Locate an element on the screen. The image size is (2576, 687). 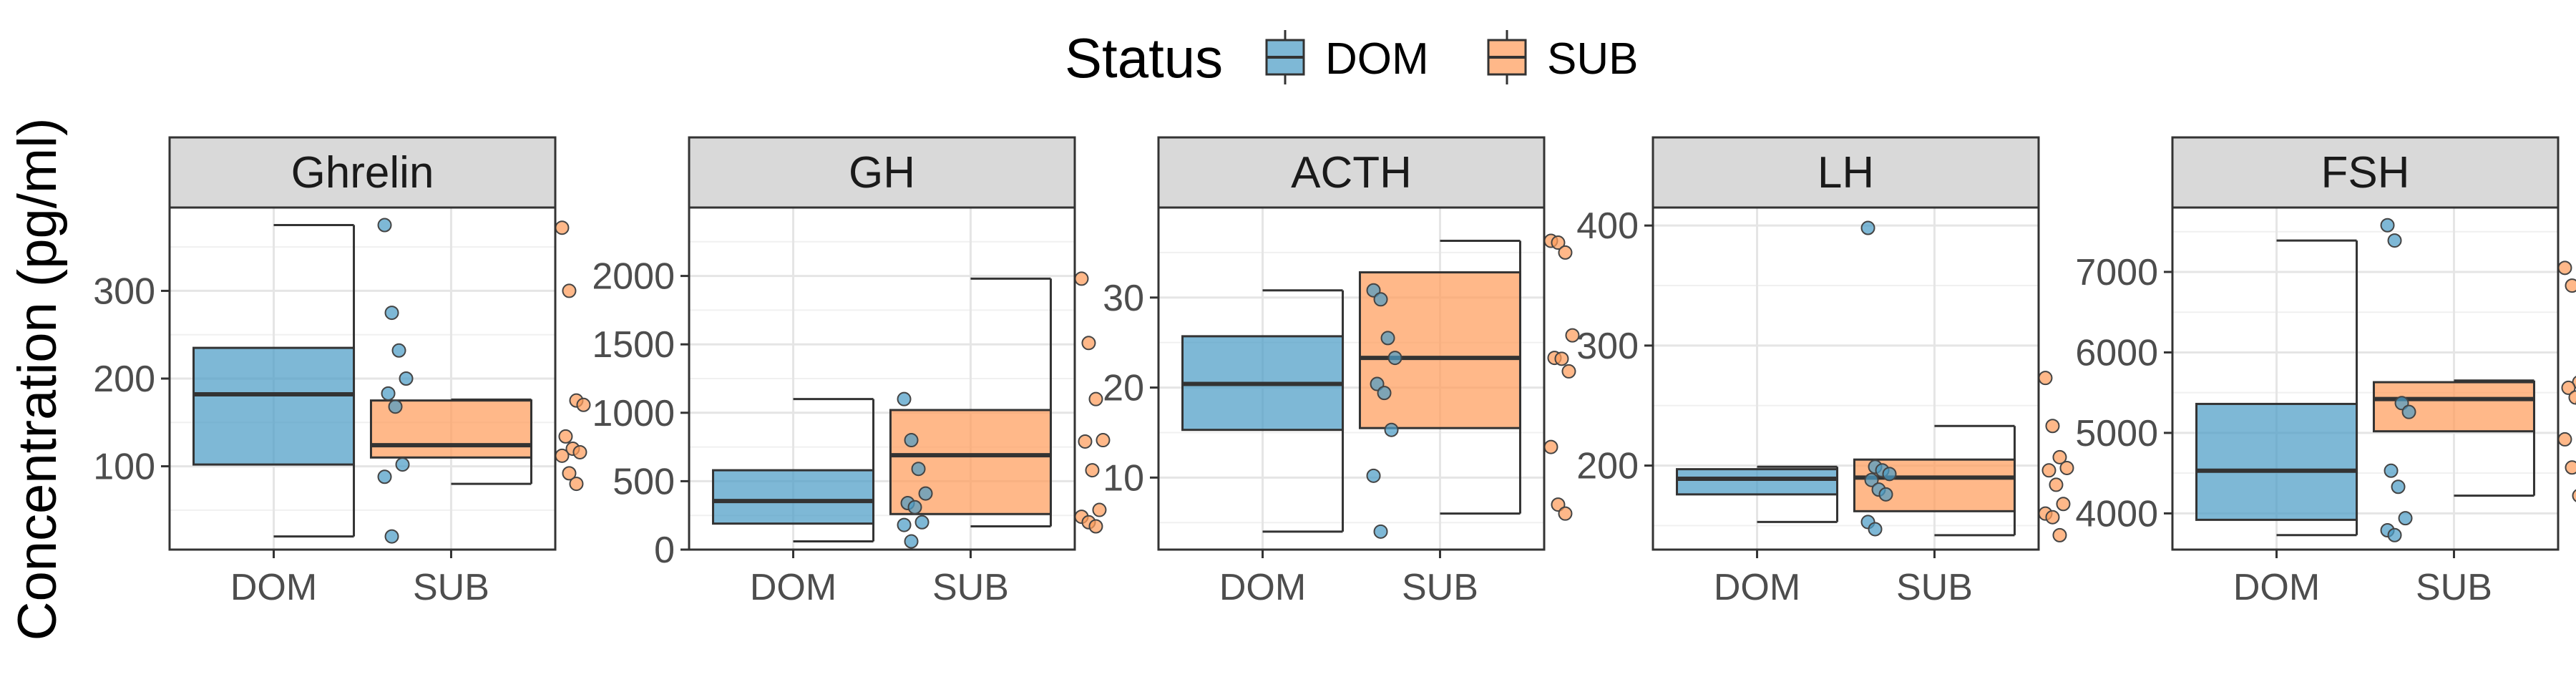
strip-label-acth: ACTH is located at coordinates (1351, 173).